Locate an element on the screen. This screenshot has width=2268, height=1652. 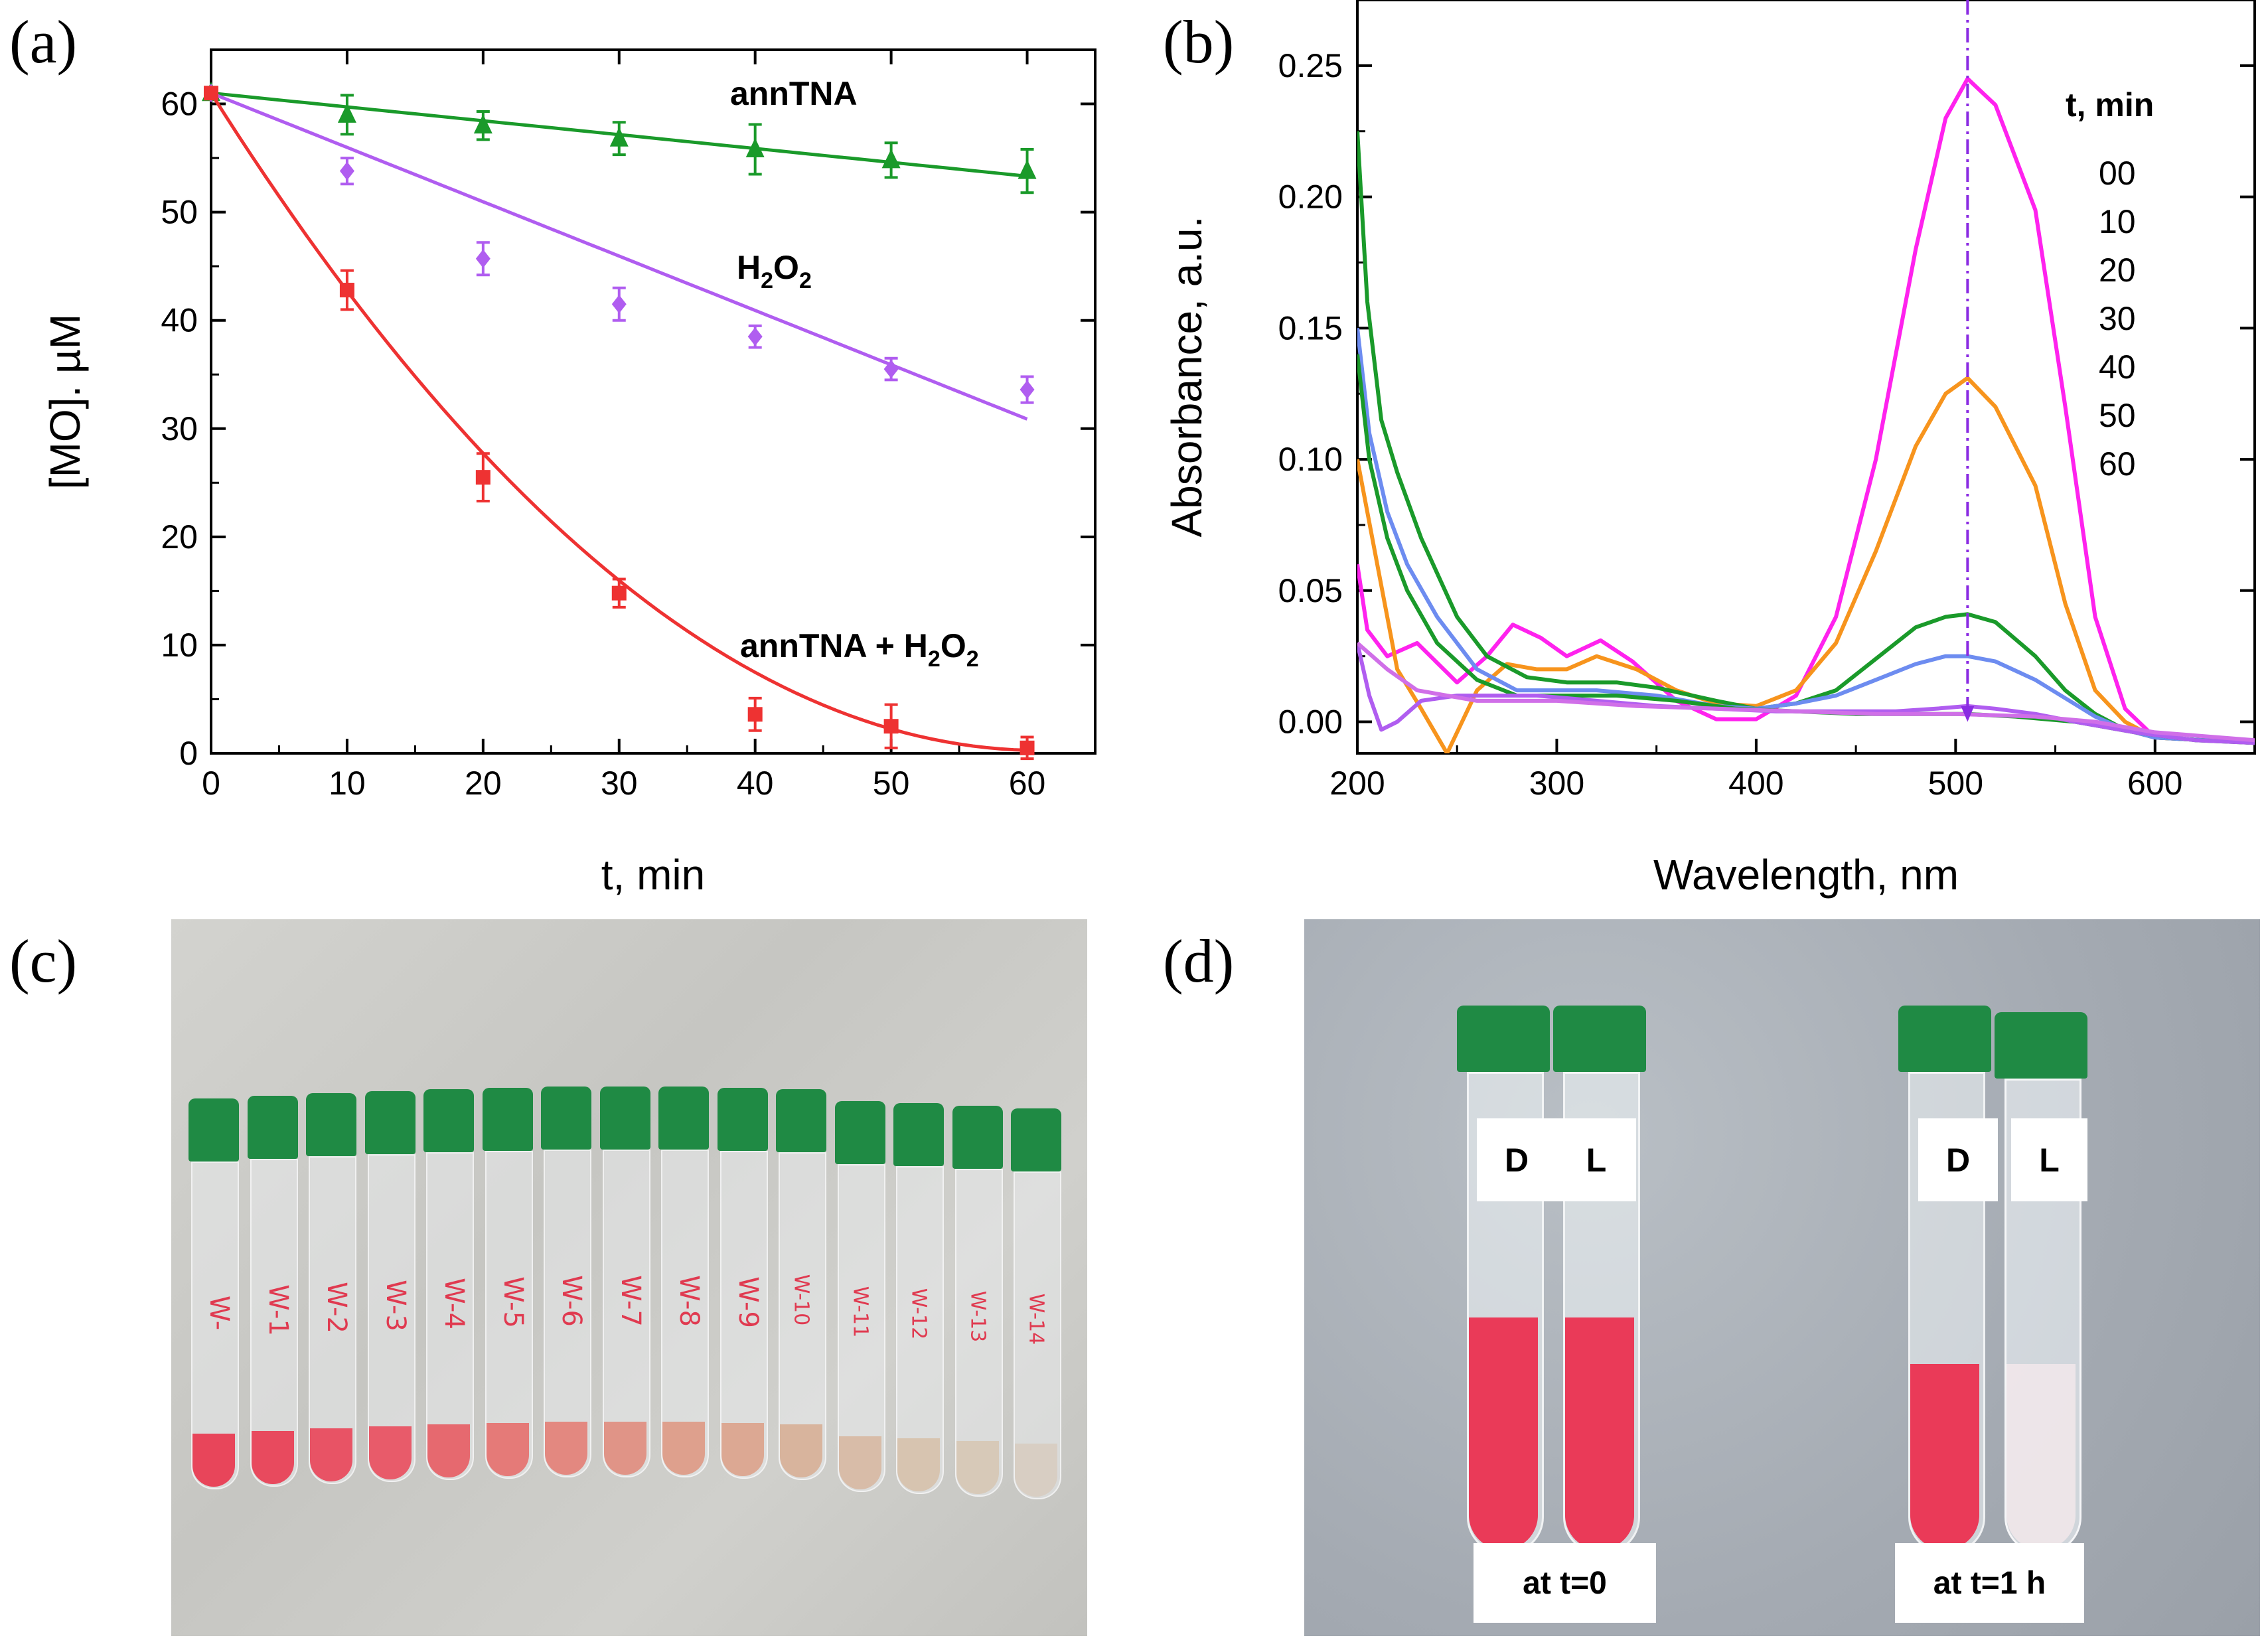
caption-right: at t=1 h is located at coordinates (1989, 1583).